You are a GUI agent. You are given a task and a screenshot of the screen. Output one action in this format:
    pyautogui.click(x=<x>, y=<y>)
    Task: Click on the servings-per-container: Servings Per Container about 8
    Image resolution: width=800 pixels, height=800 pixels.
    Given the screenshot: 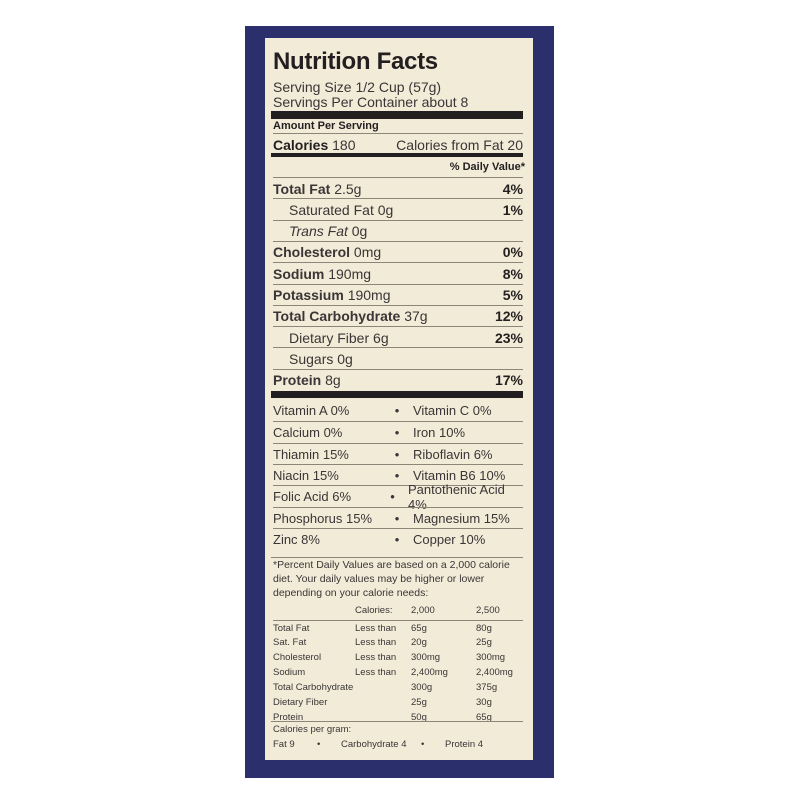 What is the action you would take?
    pyautogui.click(x=371, y=102)
    